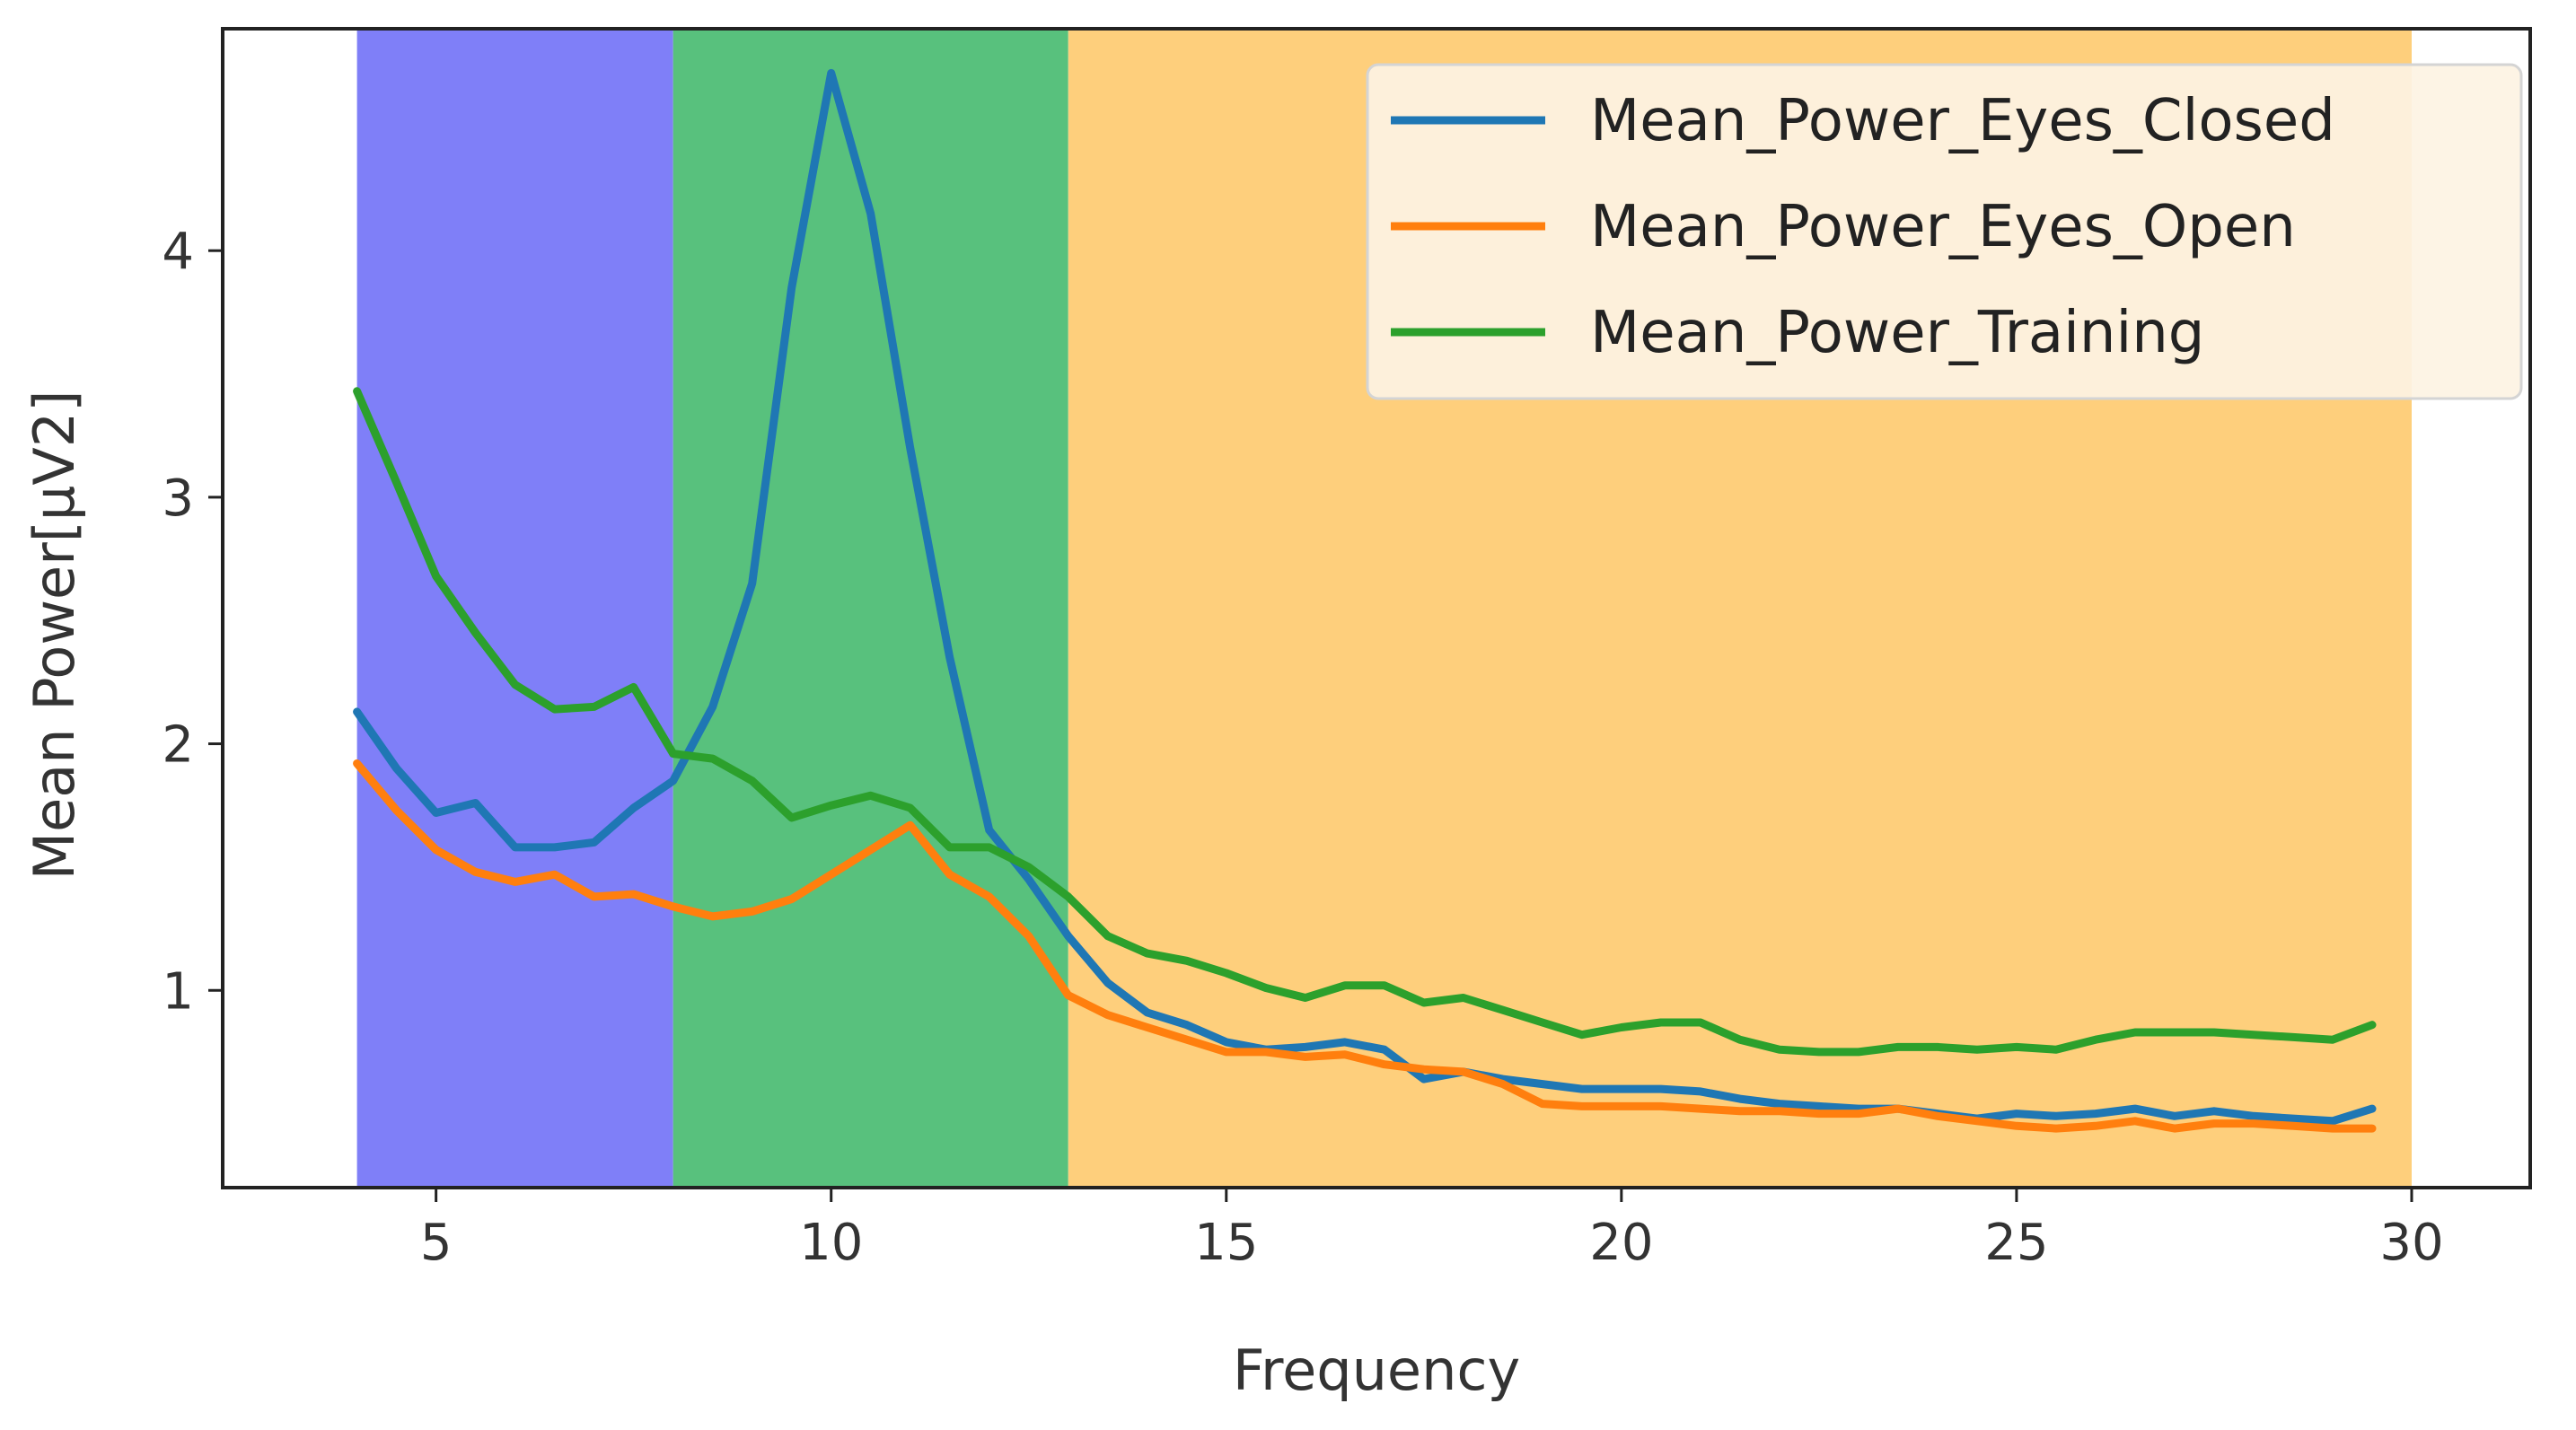  What do you see at coordinates (1226, 1243) in the screenshot?
I see `x-tick-label: 15` at bounding box center [1226, 1243].